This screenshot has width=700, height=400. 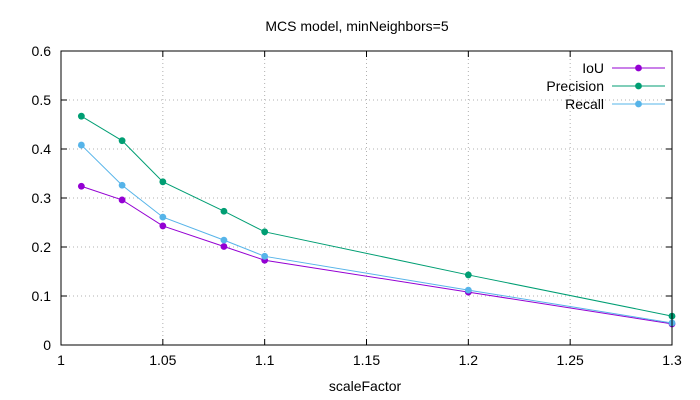 What do you see at coordinates (638, 68) in the screenshot?
I see `legend-marker-iou` at bounding box center [638, 68].